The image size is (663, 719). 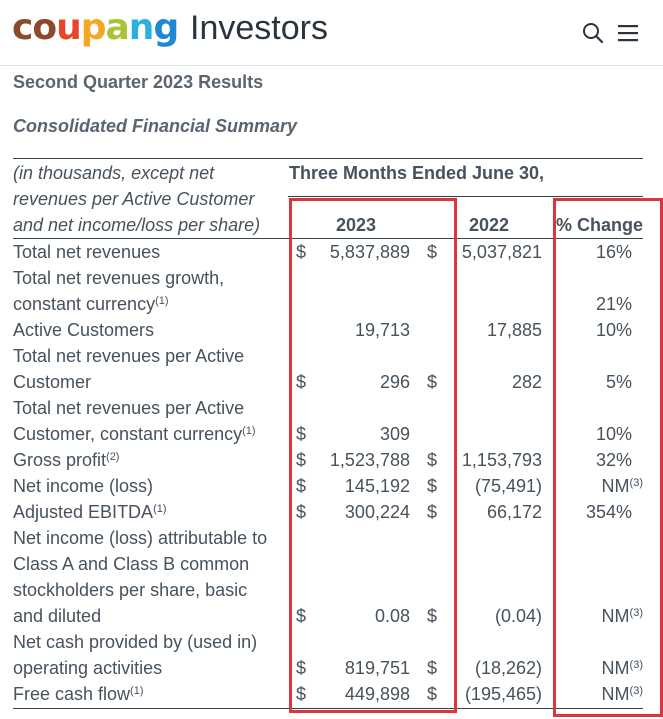 What do you see at coordinates (69, 27) in the screenshot?
I see `logo-letter: u` at bounding box center [69, 27].